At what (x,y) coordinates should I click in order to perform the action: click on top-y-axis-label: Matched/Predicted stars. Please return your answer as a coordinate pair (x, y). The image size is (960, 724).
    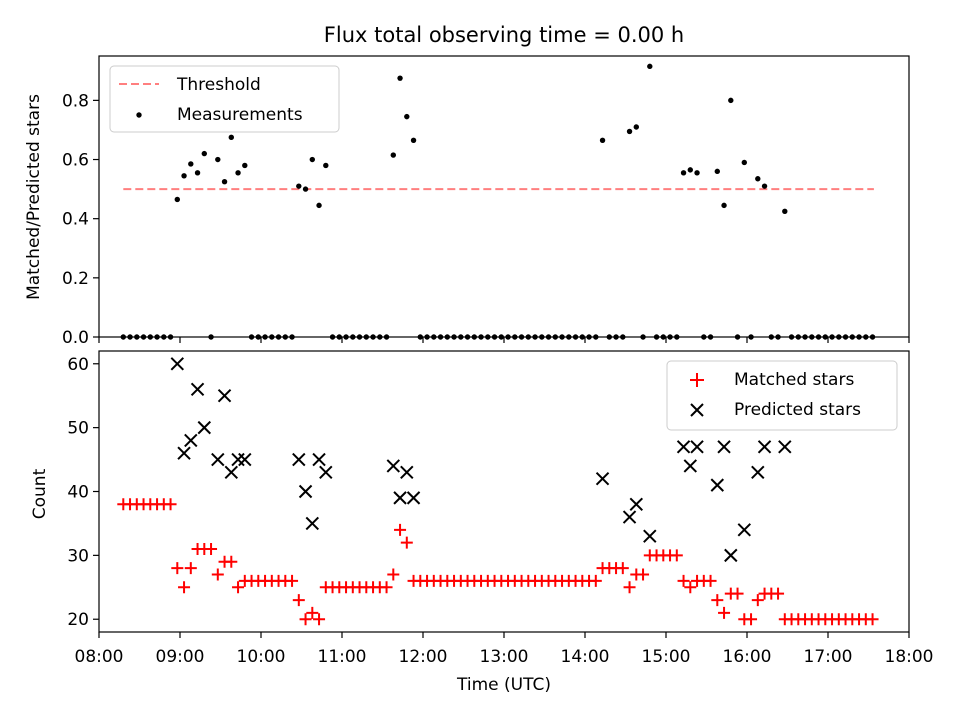
    Looking at the image, I should click on (34, 197).